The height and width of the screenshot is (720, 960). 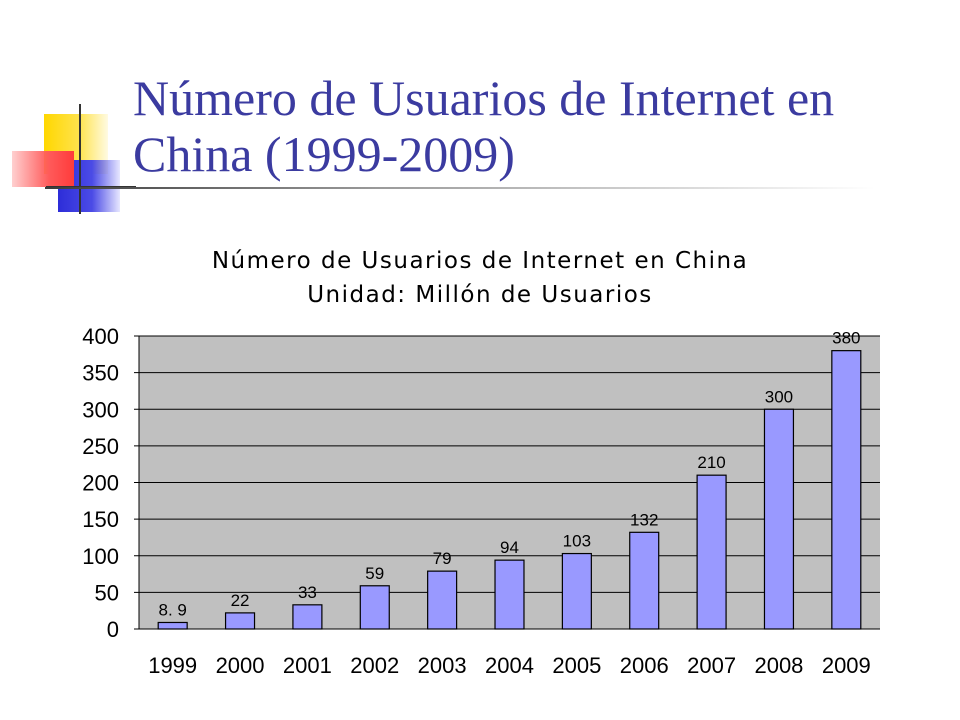 I want to click on y-tick-label: 350, so click(x=100, y=373).